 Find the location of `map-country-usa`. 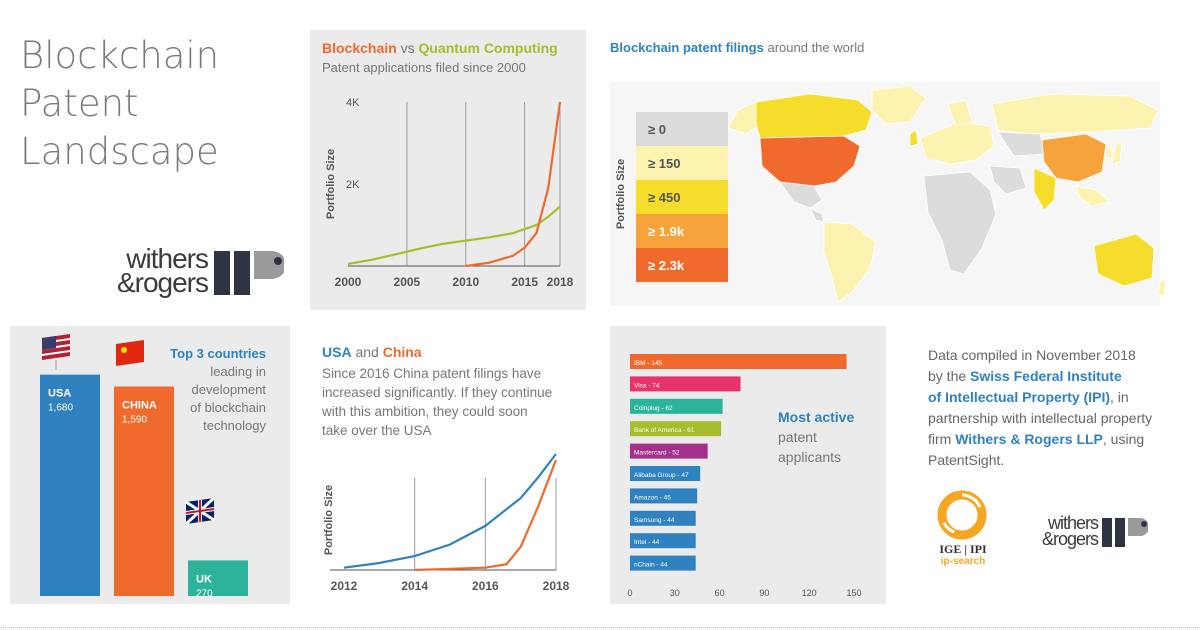

map-country-usa is located at coordinates (810, 161).